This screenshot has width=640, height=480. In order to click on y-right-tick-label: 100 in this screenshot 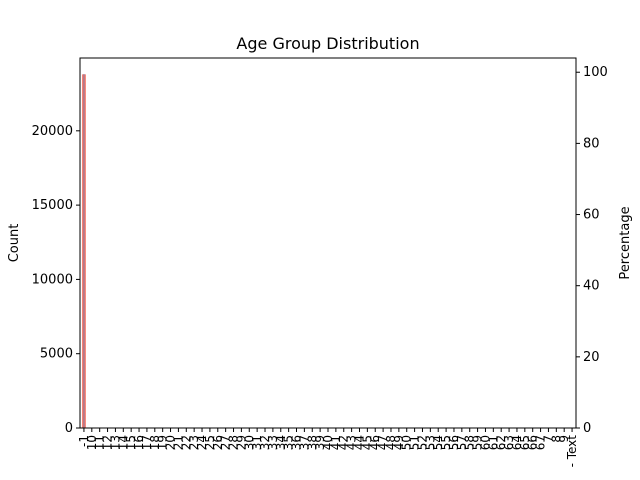, I will do `click(595, 72)`.